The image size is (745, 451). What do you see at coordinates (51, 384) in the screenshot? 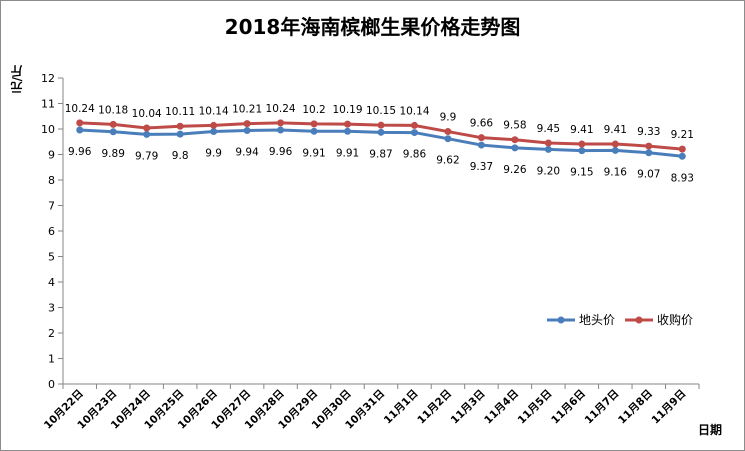
I see `y-tick-label-0: 0` at bounding box center [51, 384].